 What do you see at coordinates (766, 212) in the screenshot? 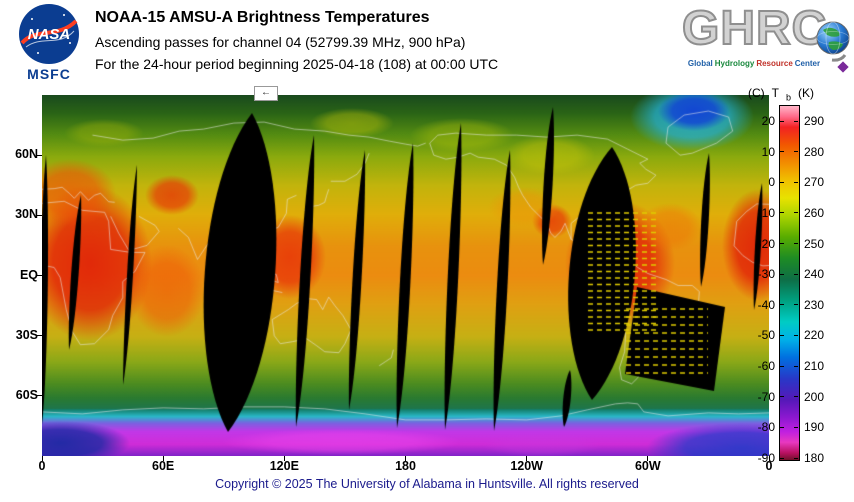
I see `colorbar-celsius-label: -10` at bounding box center [766, 212].